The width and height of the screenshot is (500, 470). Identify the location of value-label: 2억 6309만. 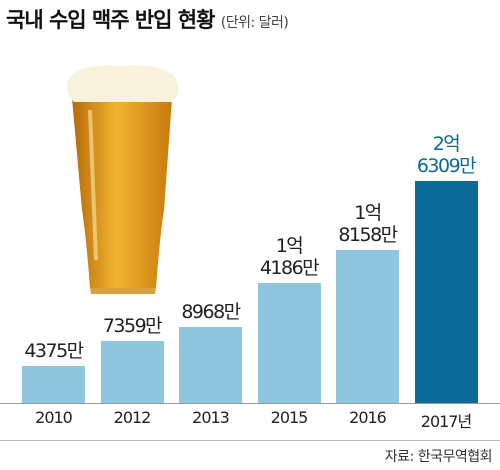
(446, 155).